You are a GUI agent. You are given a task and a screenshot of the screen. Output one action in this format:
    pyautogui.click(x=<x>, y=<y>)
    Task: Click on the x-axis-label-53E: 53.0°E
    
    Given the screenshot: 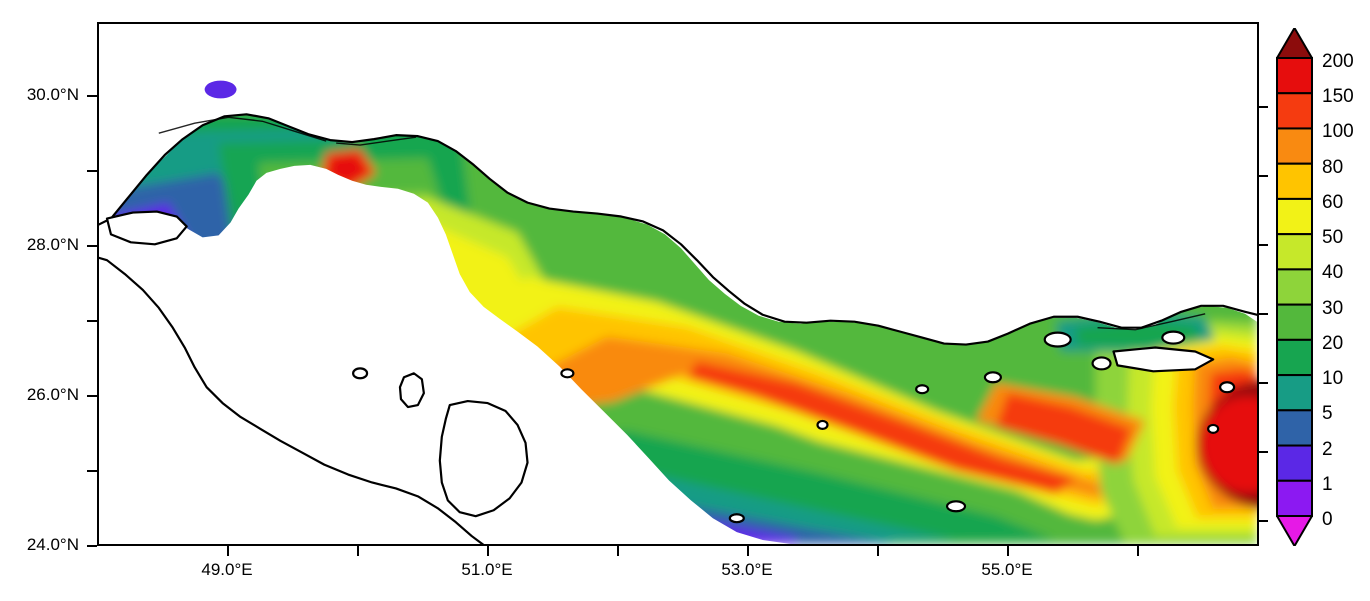 What is the action you would take?
    pyautogui.click(x=747, y=569)
    